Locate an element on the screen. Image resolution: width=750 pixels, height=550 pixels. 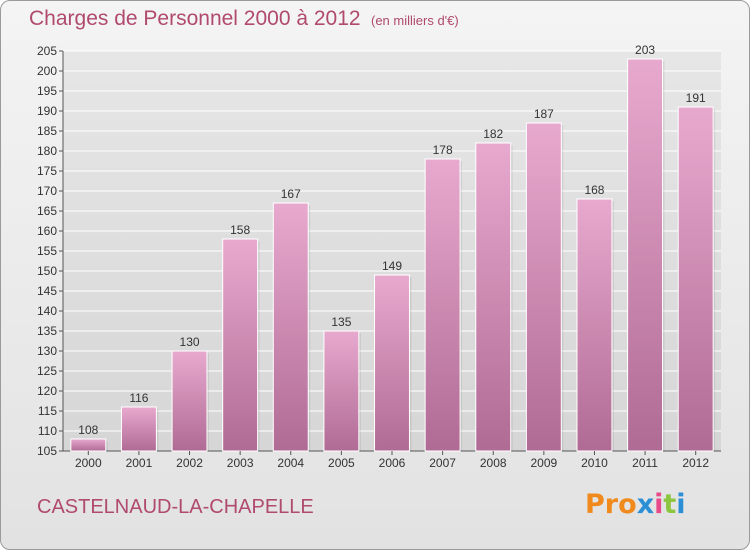
y-tick-label: 160 is located at coordinates (47, 231).